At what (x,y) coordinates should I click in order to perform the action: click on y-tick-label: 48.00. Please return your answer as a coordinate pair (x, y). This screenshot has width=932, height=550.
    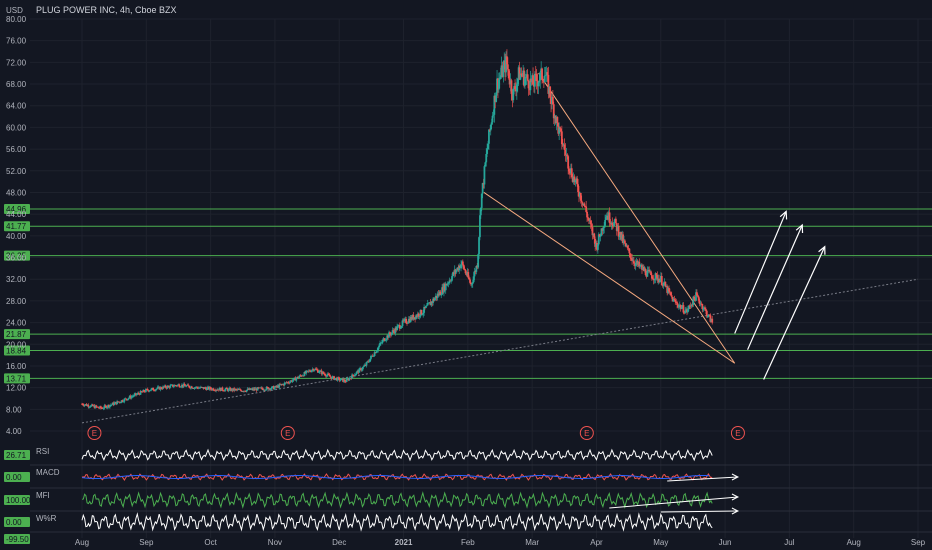
    Looking at the image, I should click on (16, 192).